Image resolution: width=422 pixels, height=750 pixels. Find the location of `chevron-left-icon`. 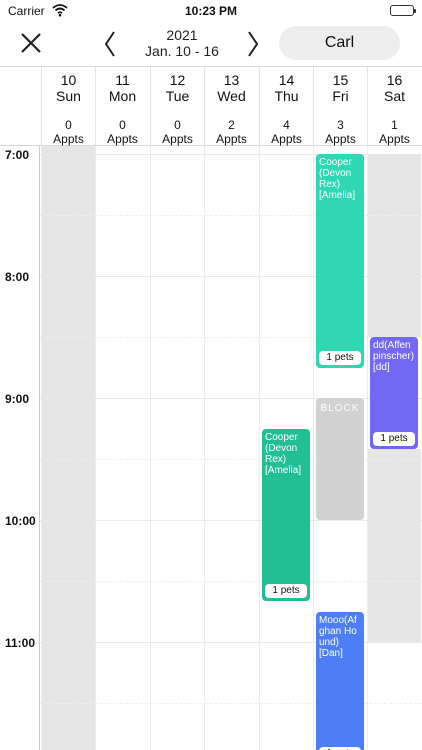

chevron-left-icon is located at coordinates (109, 44).